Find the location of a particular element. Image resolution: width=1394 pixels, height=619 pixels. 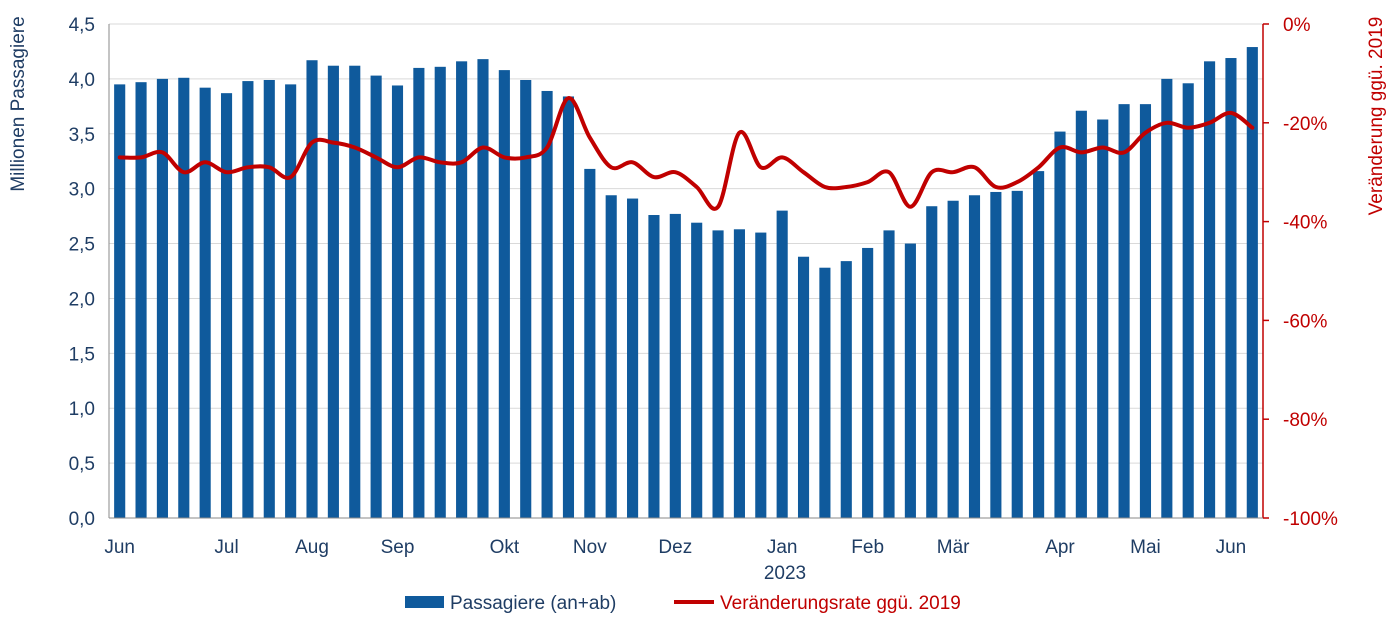

left-axis-ticks: 0,0 0,5 1,0 1,5 2,0 2,5 3,0 3,5 4,0 4,5 is located at coordinates (82, 272).